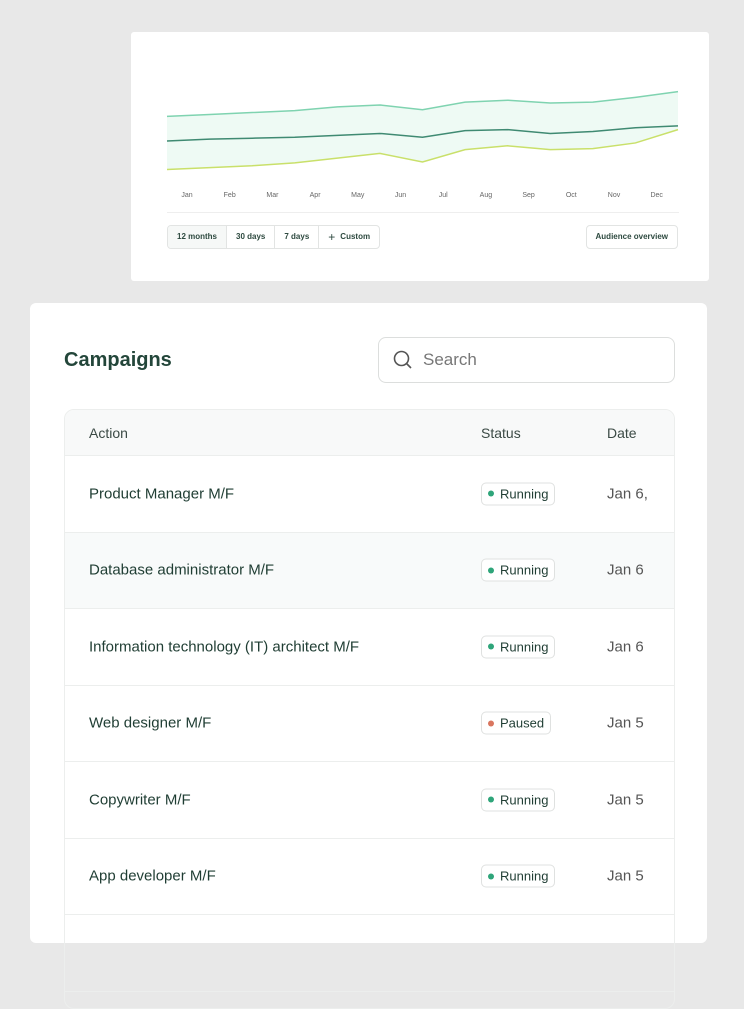 The image size is (744, 1009). Describe the element at coordinates (402, 359) in the screenshot. I see `search-icon` at that location.